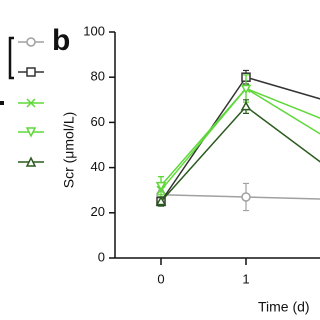 The width and height of the screenshot is (320, 320). Describe the element at coordinates (98, 166) in the screenshot. I see `y-tick-label: 40` at that location.